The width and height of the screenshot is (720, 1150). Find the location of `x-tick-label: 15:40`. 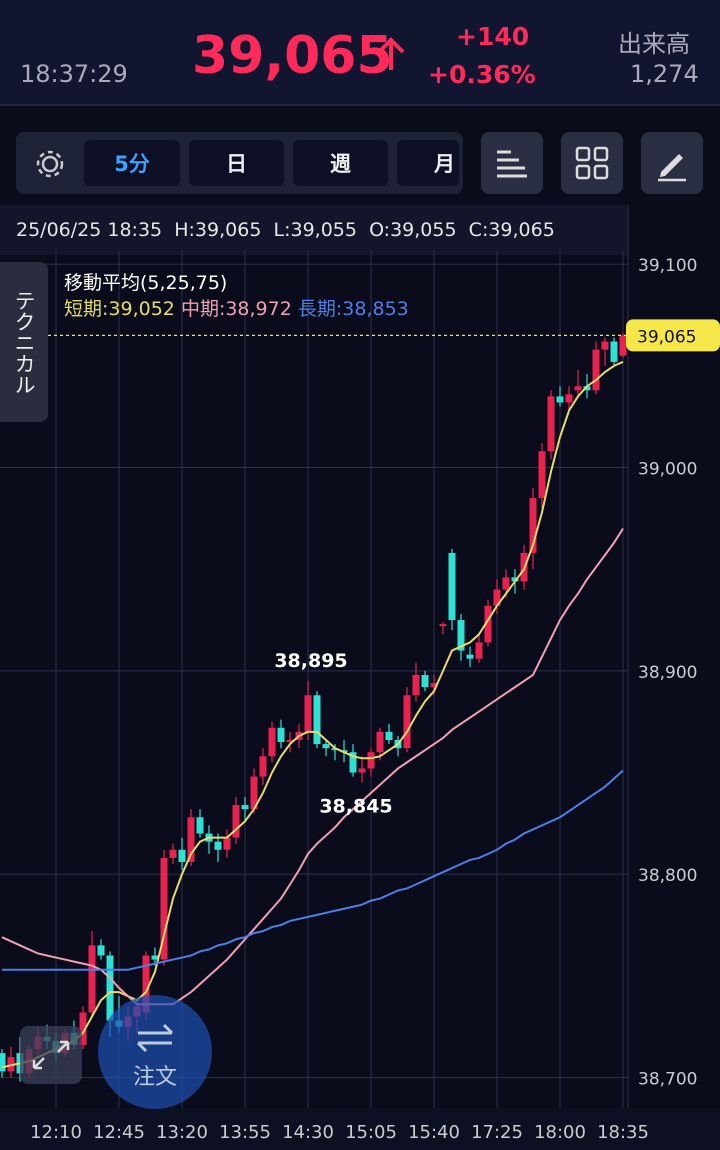

x-tick-label: 15:40 is located at coordinates (434, 1132).